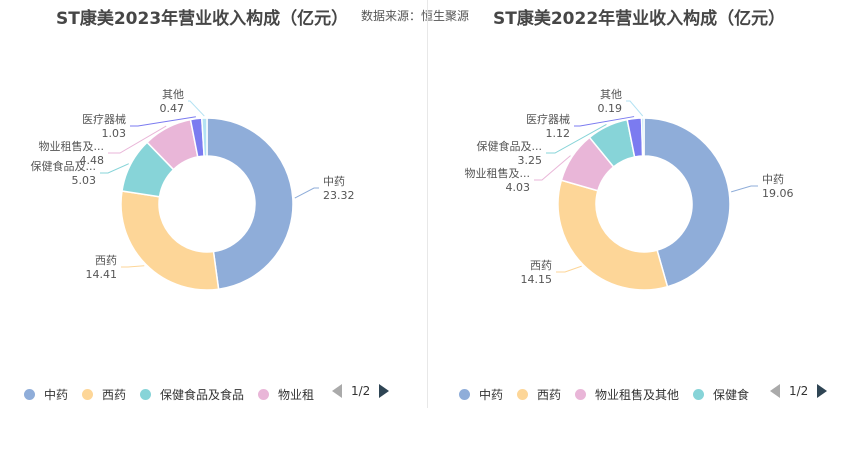  I want to click on legend-pager-2022: 1/2, so click(799, 391).